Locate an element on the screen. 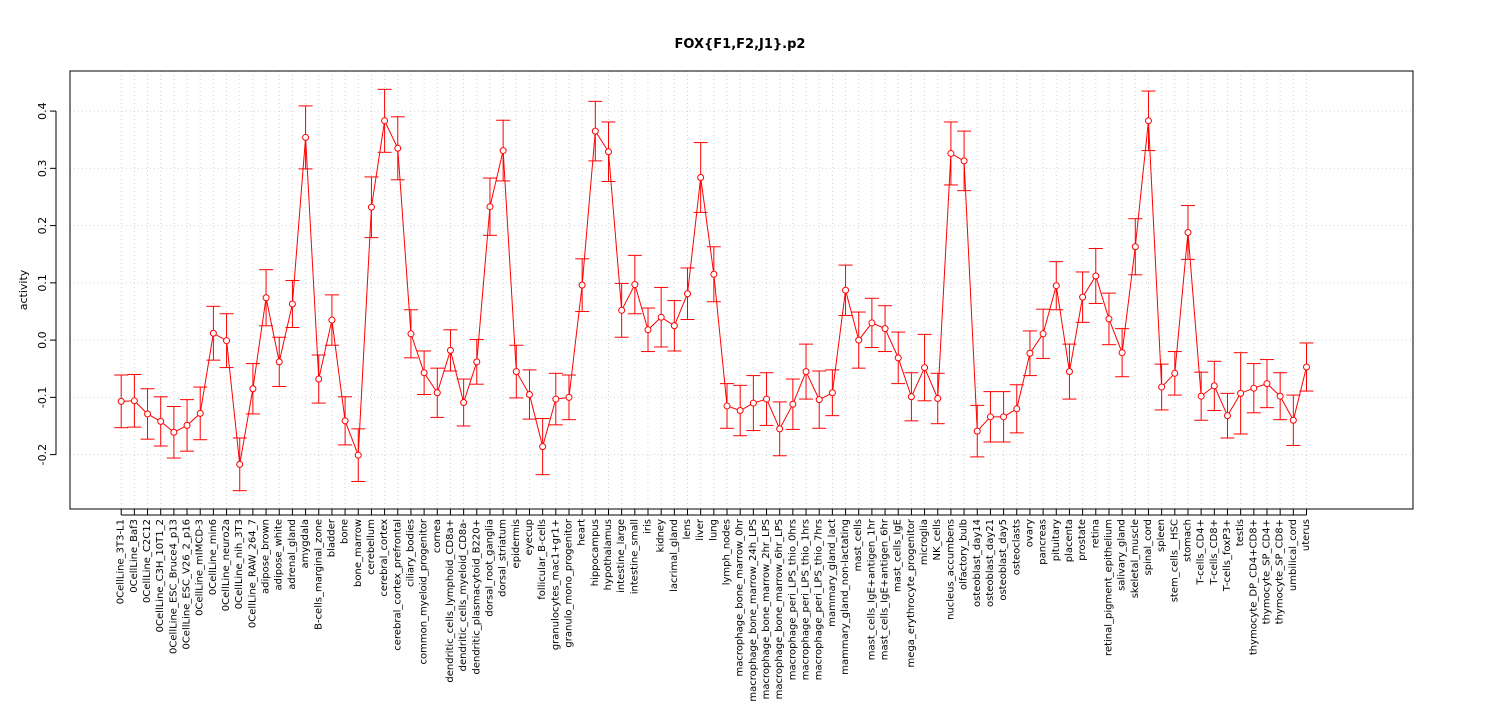 The image size is (1485, 720). x-tick-label: T-cells_foxP3+ is located at coordinates (1227, 555).